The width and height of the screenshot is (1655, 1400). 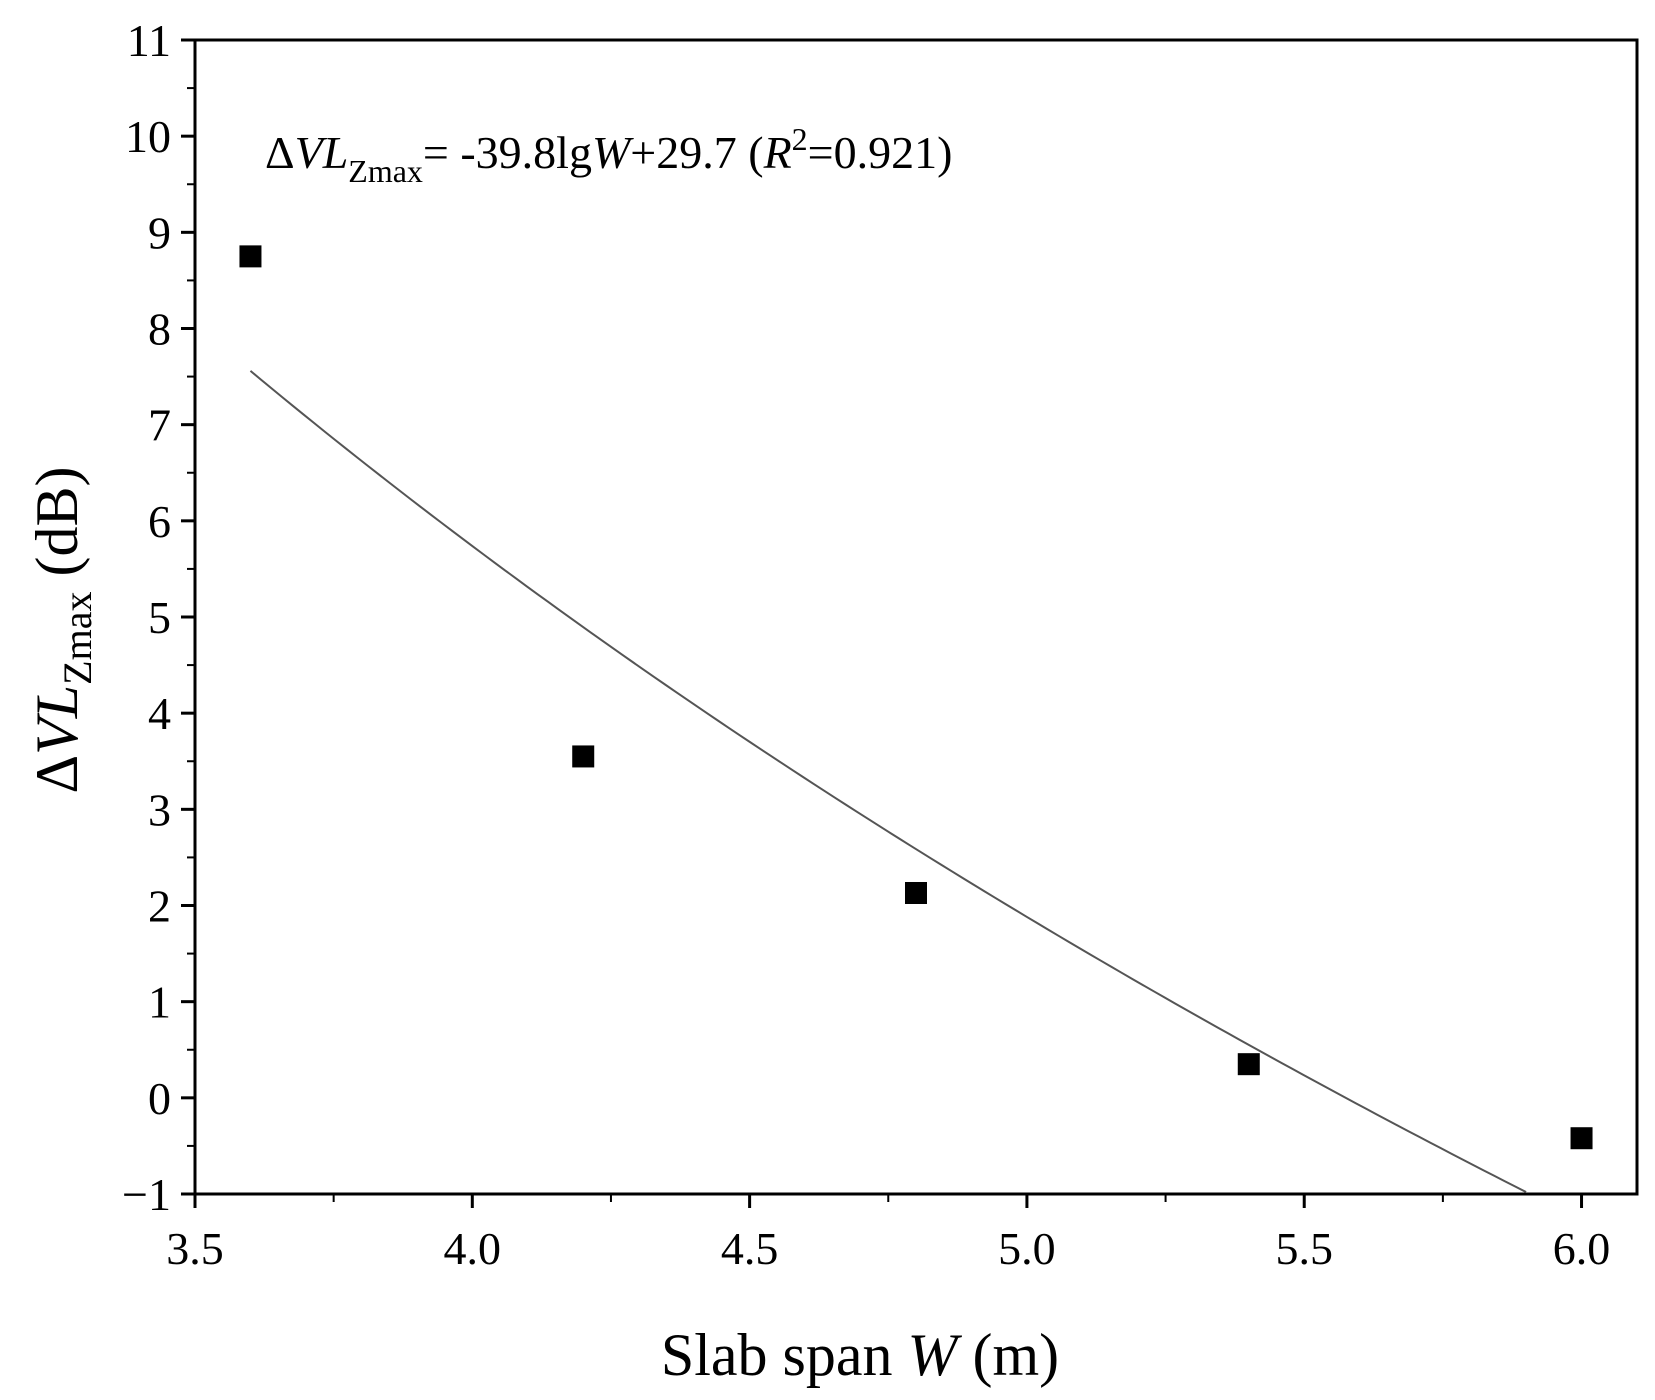 What do you see at coordinates (159, 329) in the screenshot?
I see `y-tick-label: 8` at bounding box center [159, 329].